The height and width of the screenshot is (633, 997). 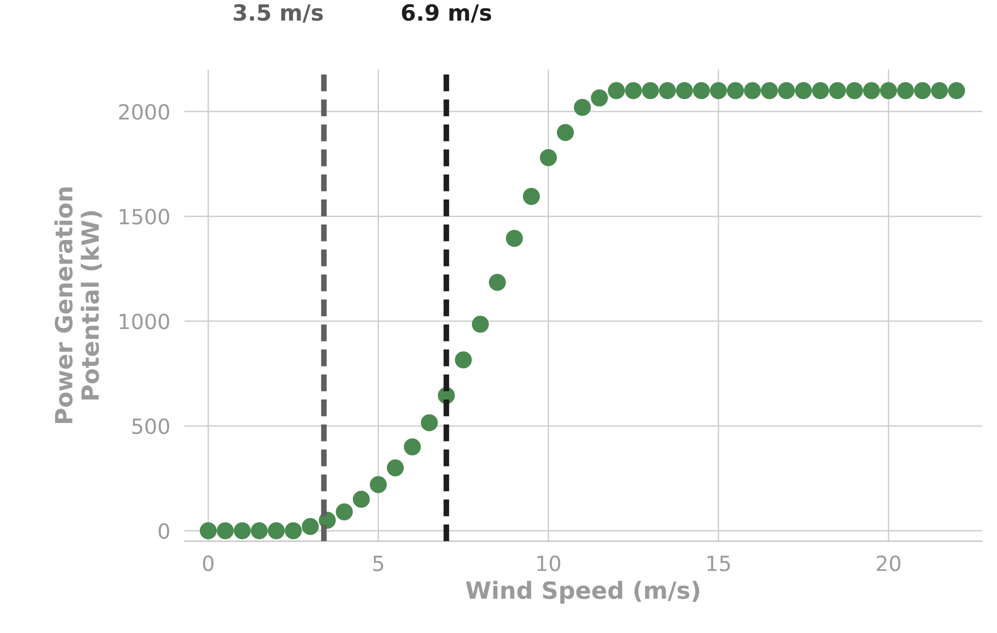 I want to click on y-tick-label: 500, so click(x=151, y=426).